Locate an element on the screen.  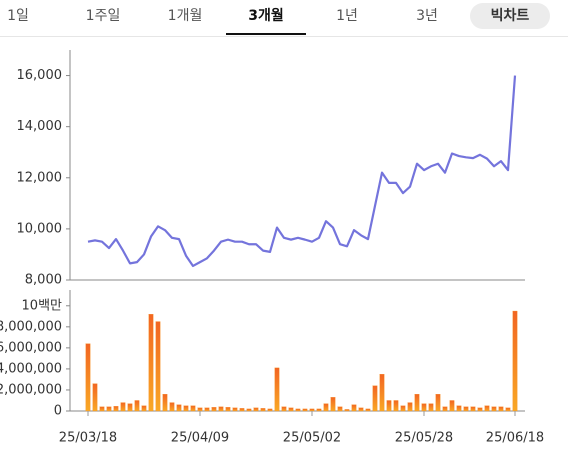
x-tick-label: 25/04/09 is located at coordinates (200, 438).